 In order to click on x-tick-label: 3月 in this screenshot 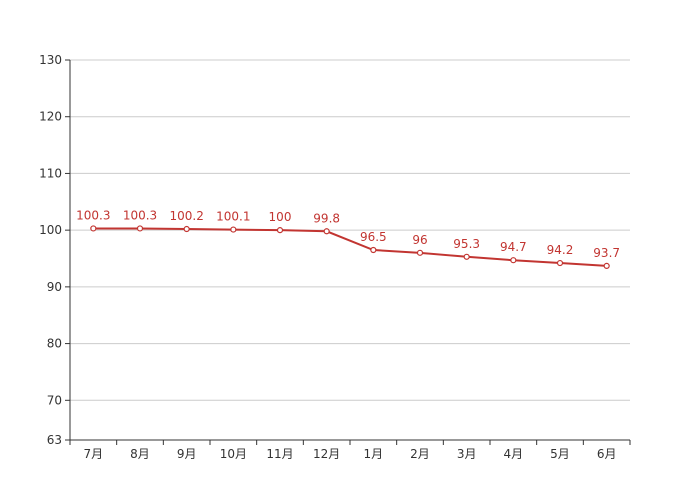, I will do `click(467, 454)`.